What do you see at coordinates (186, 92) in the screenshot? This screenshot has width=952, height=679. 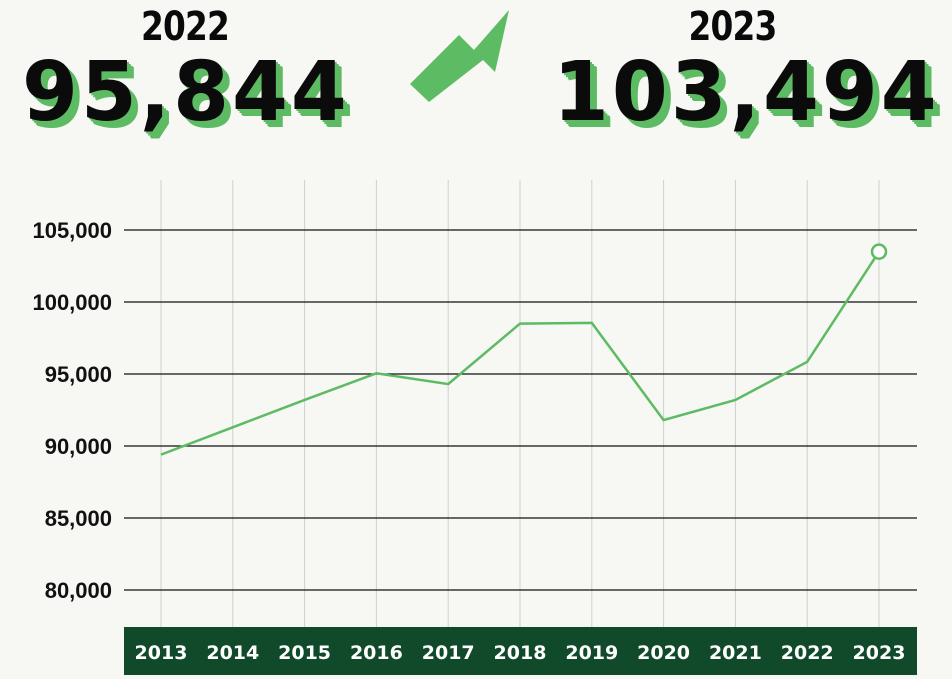 I see `left-value-label: 95,844` at bounding box center [186, 92].